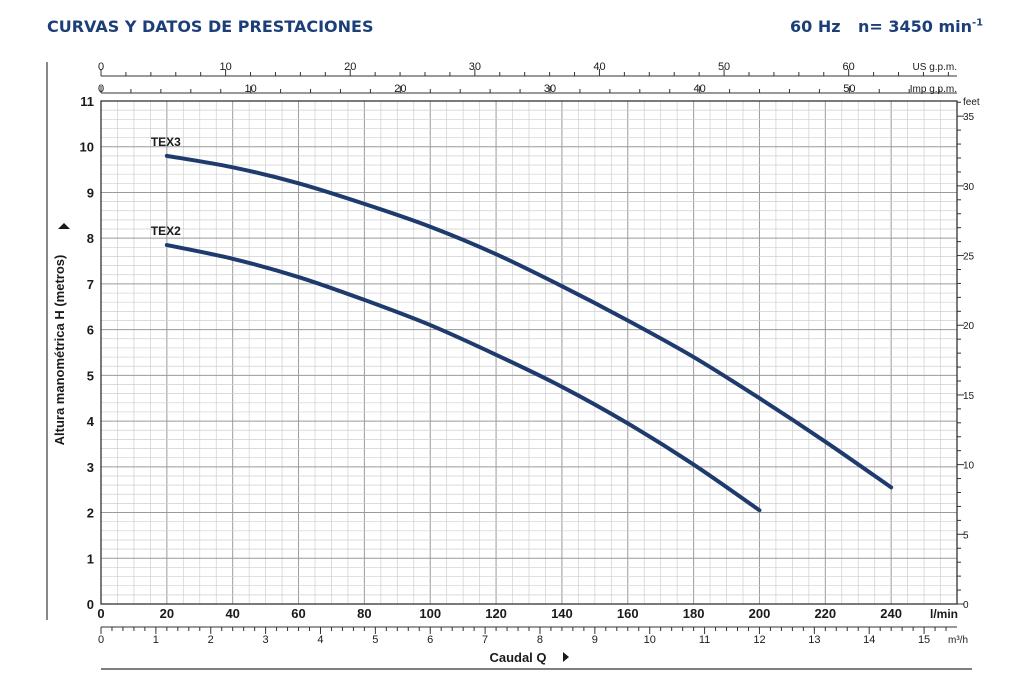 The height and width of the screenshot is (683, 1024). I want to click on m3h-tick-label: 2, so click(211, 640).